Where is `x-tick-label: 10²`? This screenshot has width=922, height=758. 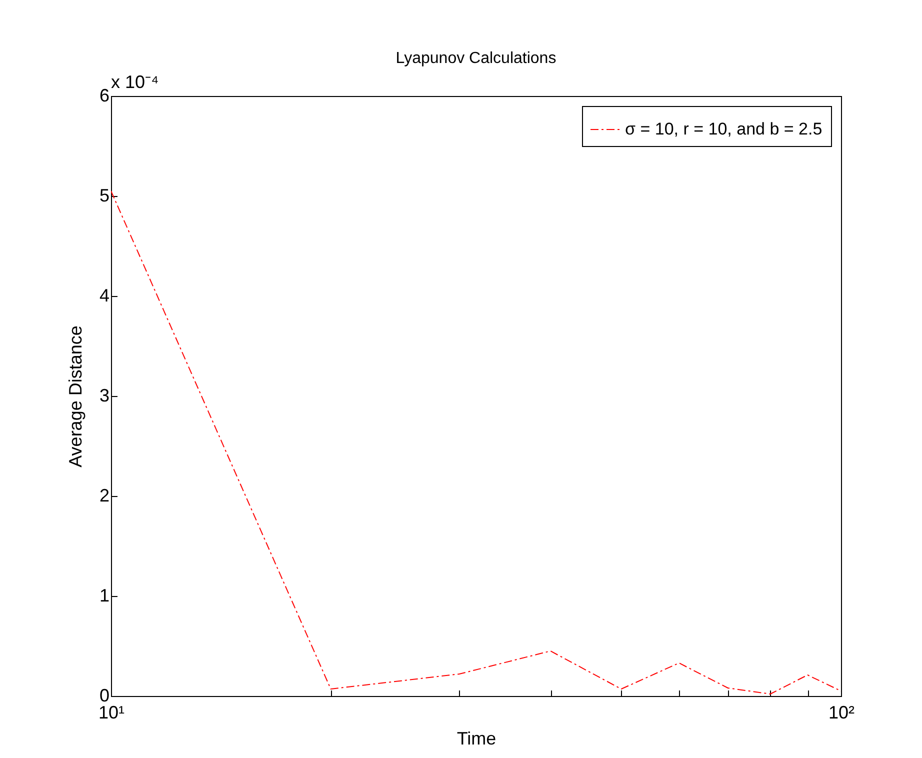 x-tick-label: 10² is located at coordinates (841, 712).